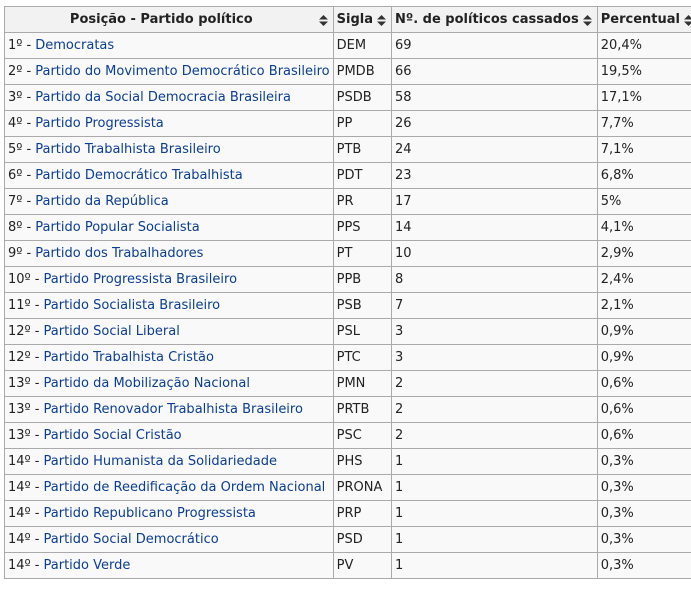 The width and height of the screenshot is (691, 589). I want to click on cassados-cell: 66, so click(494, 71).